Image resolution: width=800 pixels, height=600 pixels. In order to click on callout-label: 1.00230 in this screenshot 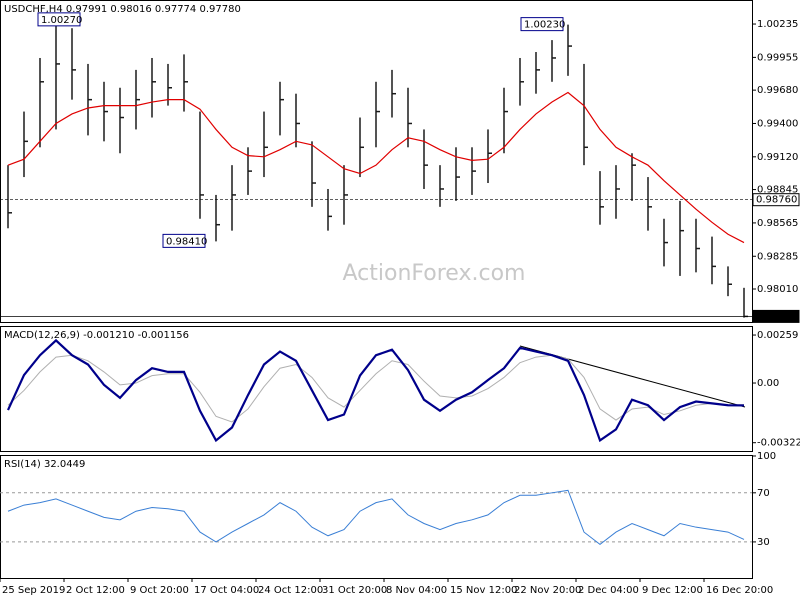, I will do `click(544, 25)`.